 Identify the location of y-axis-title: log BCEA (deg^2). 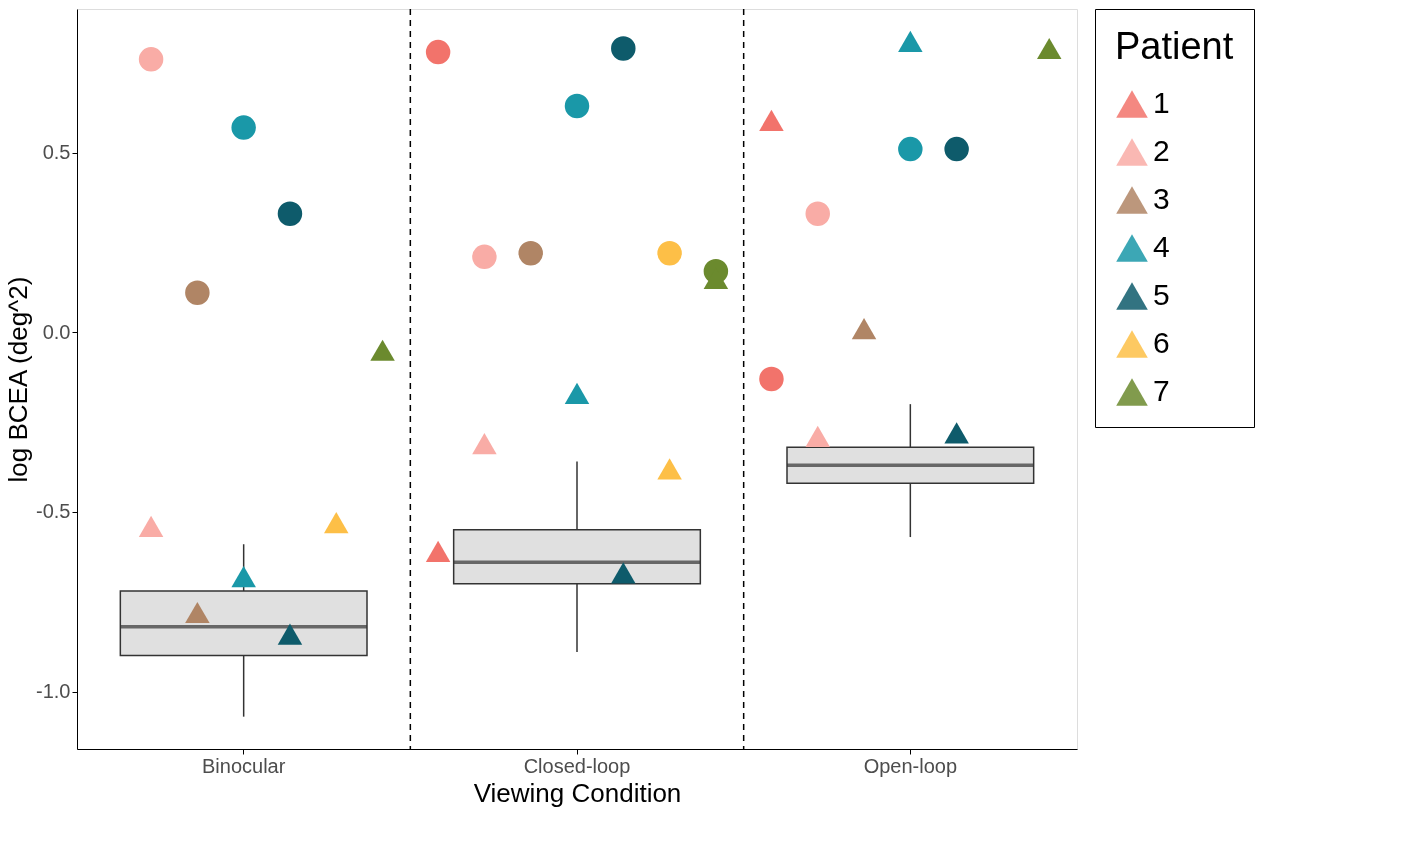
(18, 379).